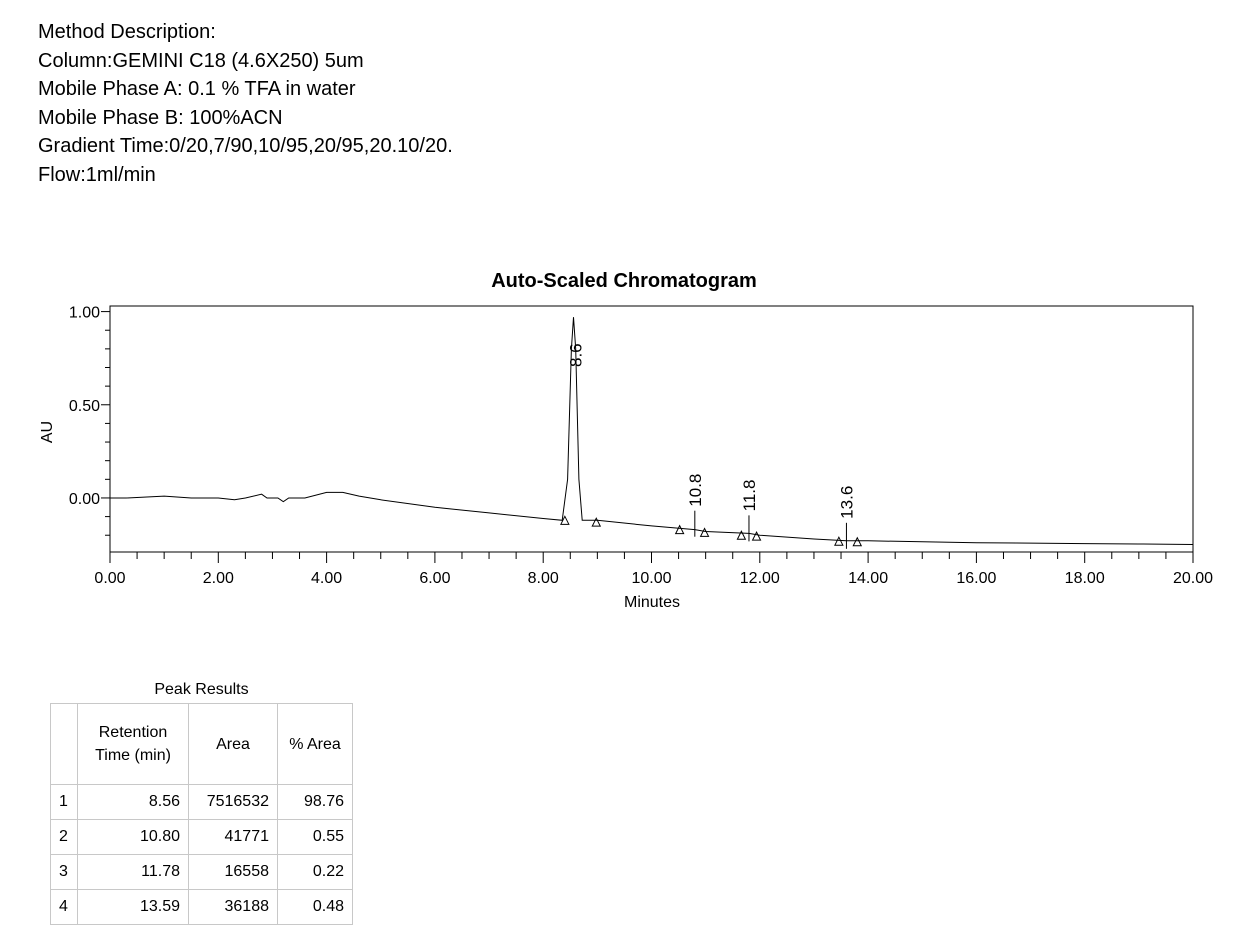 The width and height of the screenshot is (1246, 952). Describe the element at coordinates (64, 907) in the screenshot. I see `cell-index: 4` at that location.